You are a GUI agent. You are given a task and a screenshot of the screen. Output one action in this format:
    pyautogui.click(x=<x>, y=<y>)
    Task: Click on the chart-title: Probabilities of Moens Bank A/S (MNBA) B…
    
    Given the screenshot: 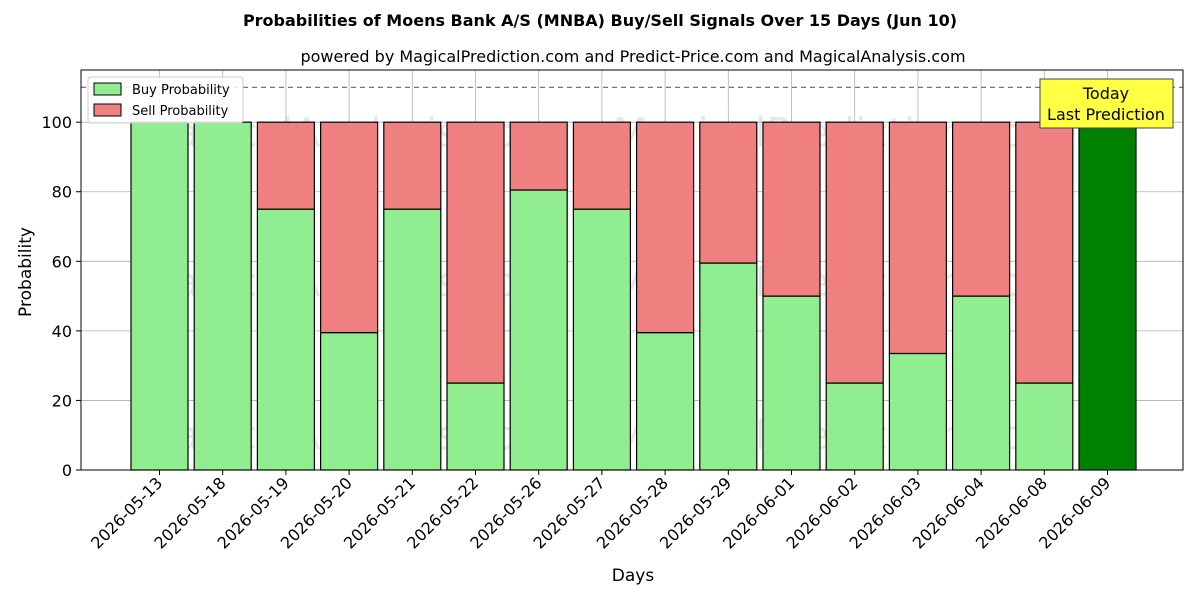 What is the action you would take?
    pyautogui.click(x=600, y=20)
    